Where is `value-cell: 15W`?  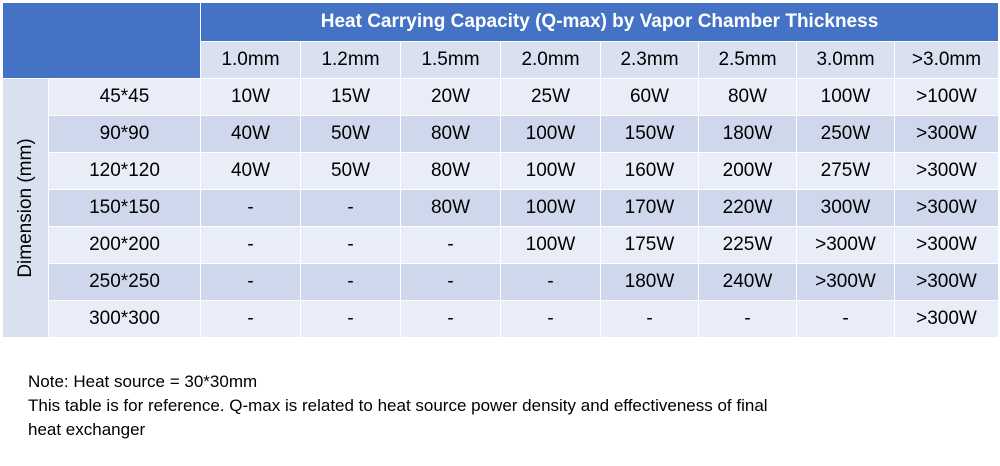
value-cell: 15W is located at coordinates (350, 97).